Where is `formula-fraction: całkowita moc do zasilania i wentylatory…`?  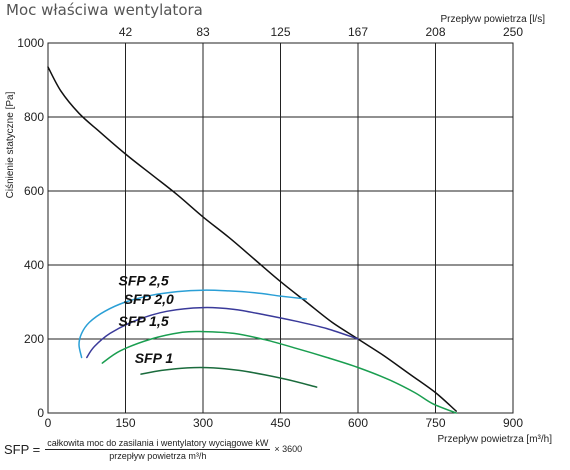 formula-fraction: całkowita moc do zasilania i wentylatory… is located at coordinates (158, 449).